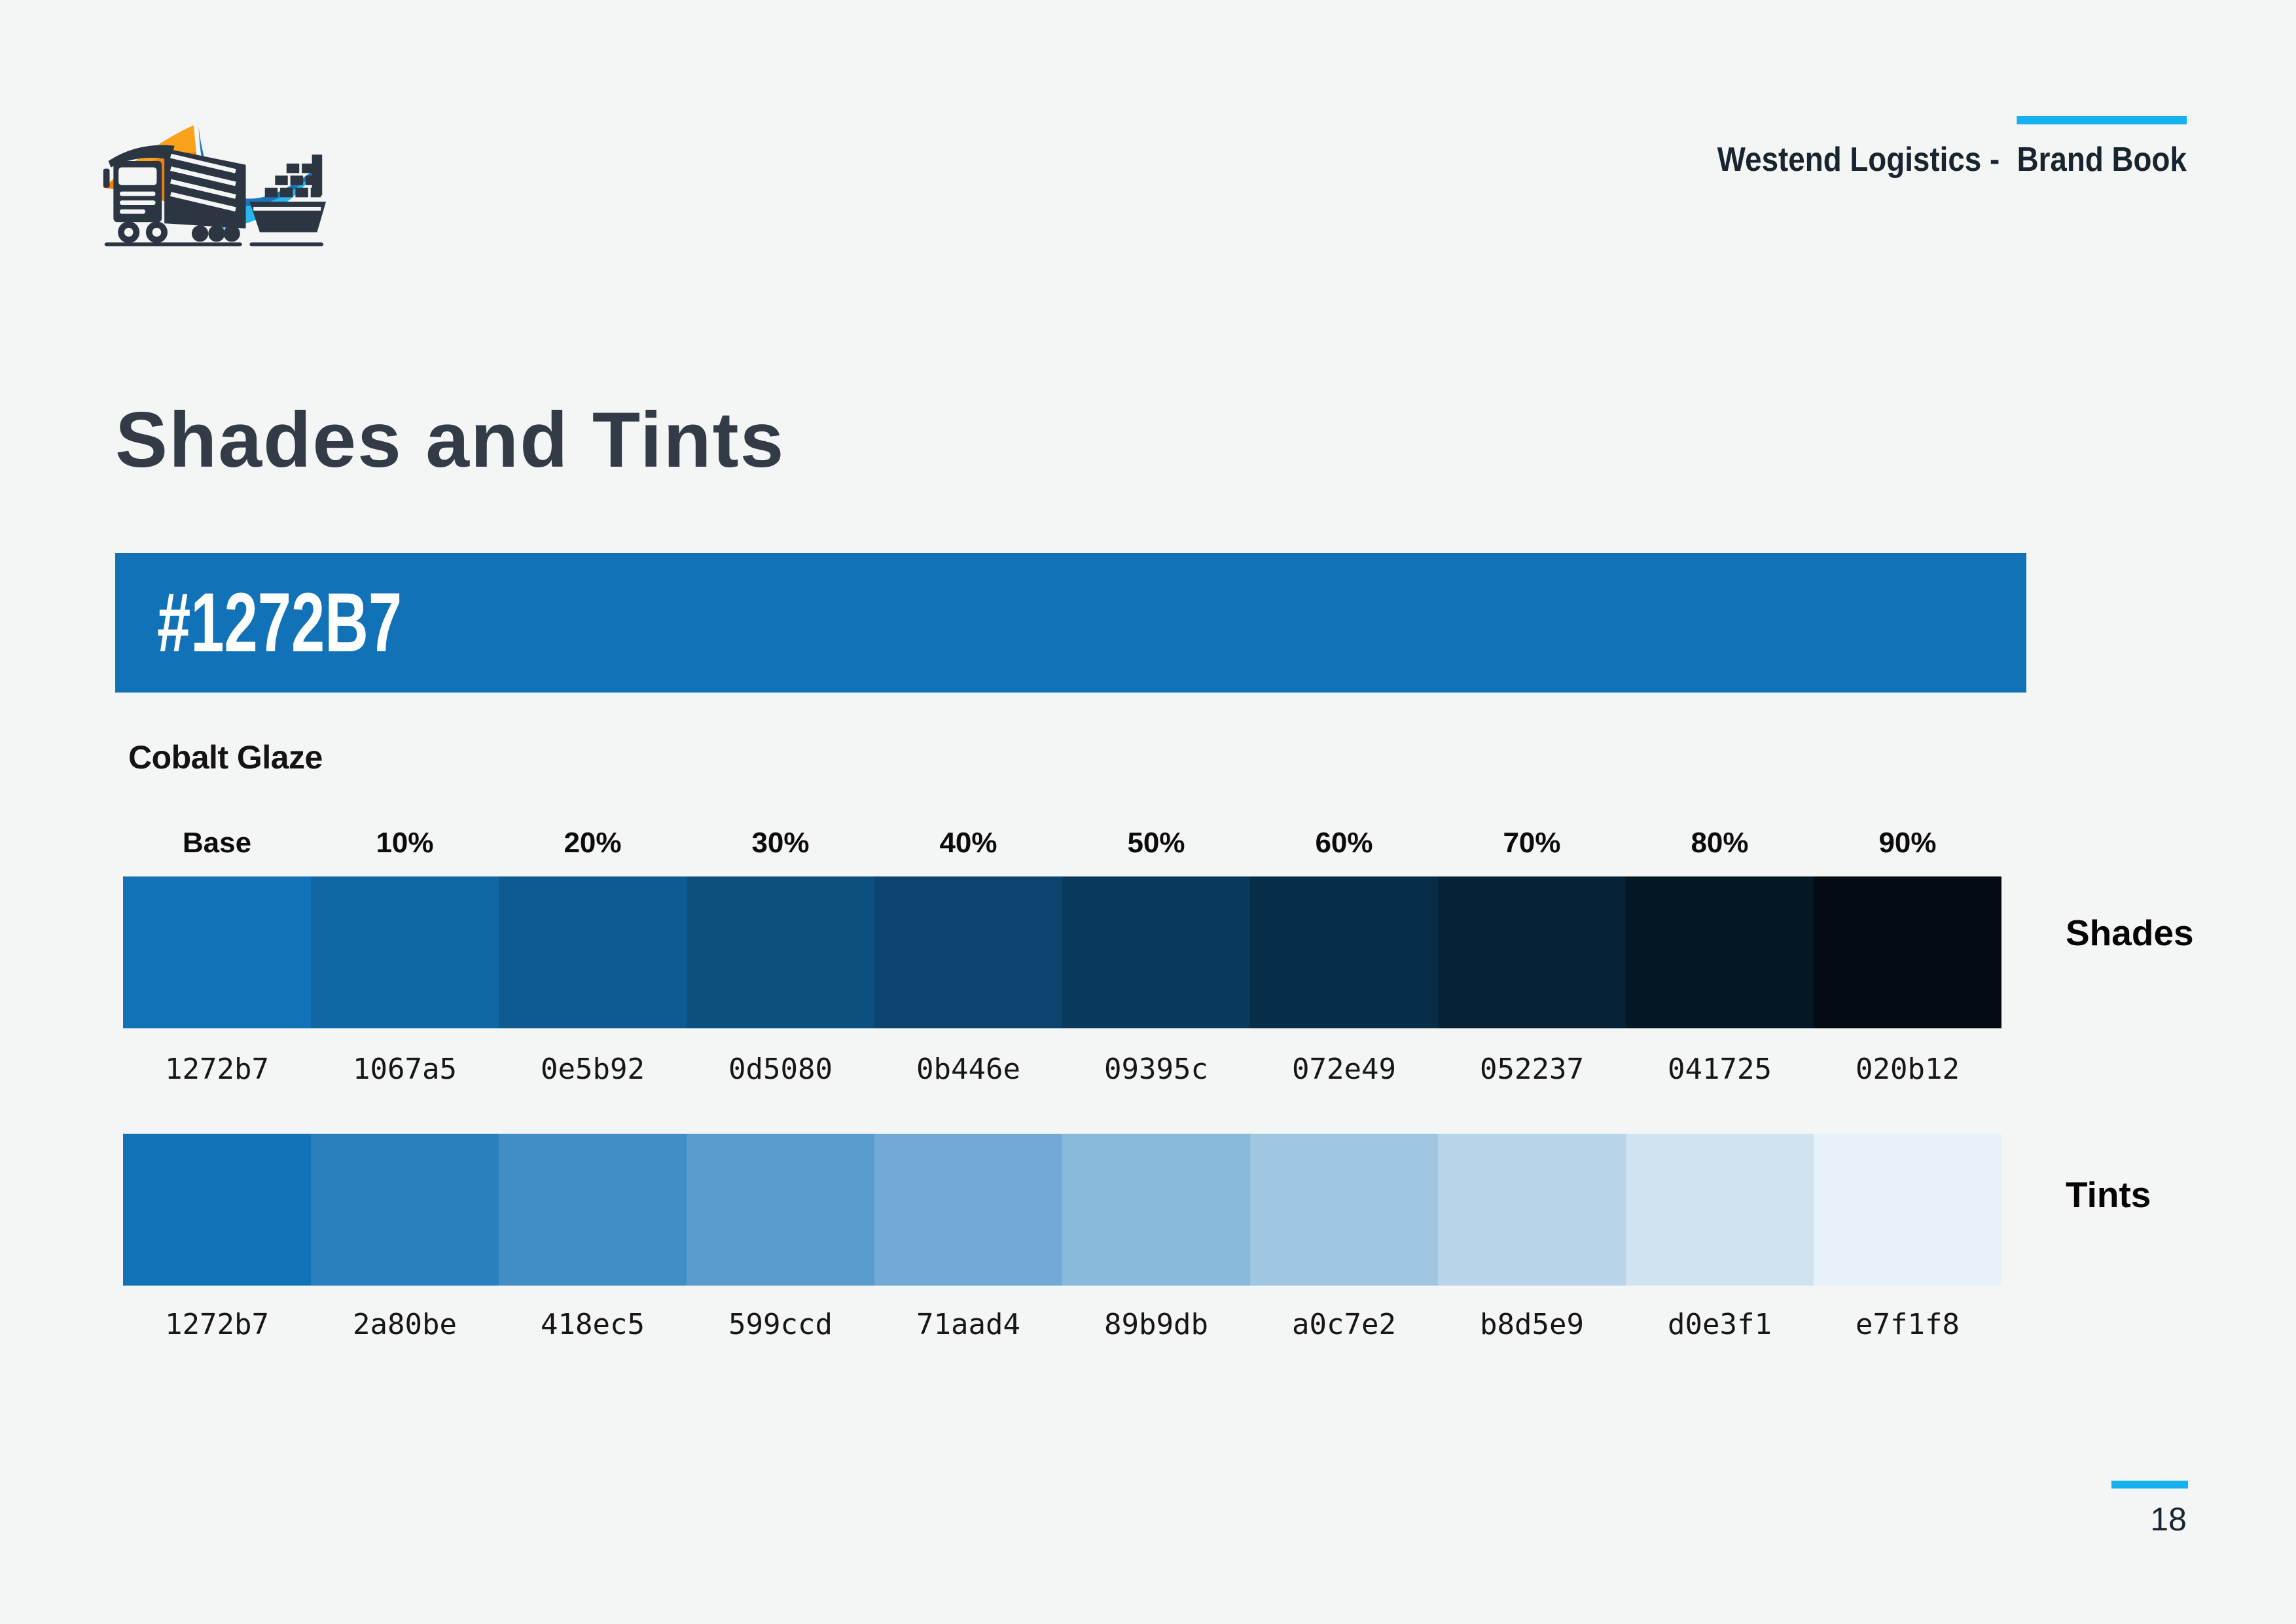  Describe the element at coordinates (1908, 1069) in the screenshot. I see `shade-hex-label: 020b12` at that location.